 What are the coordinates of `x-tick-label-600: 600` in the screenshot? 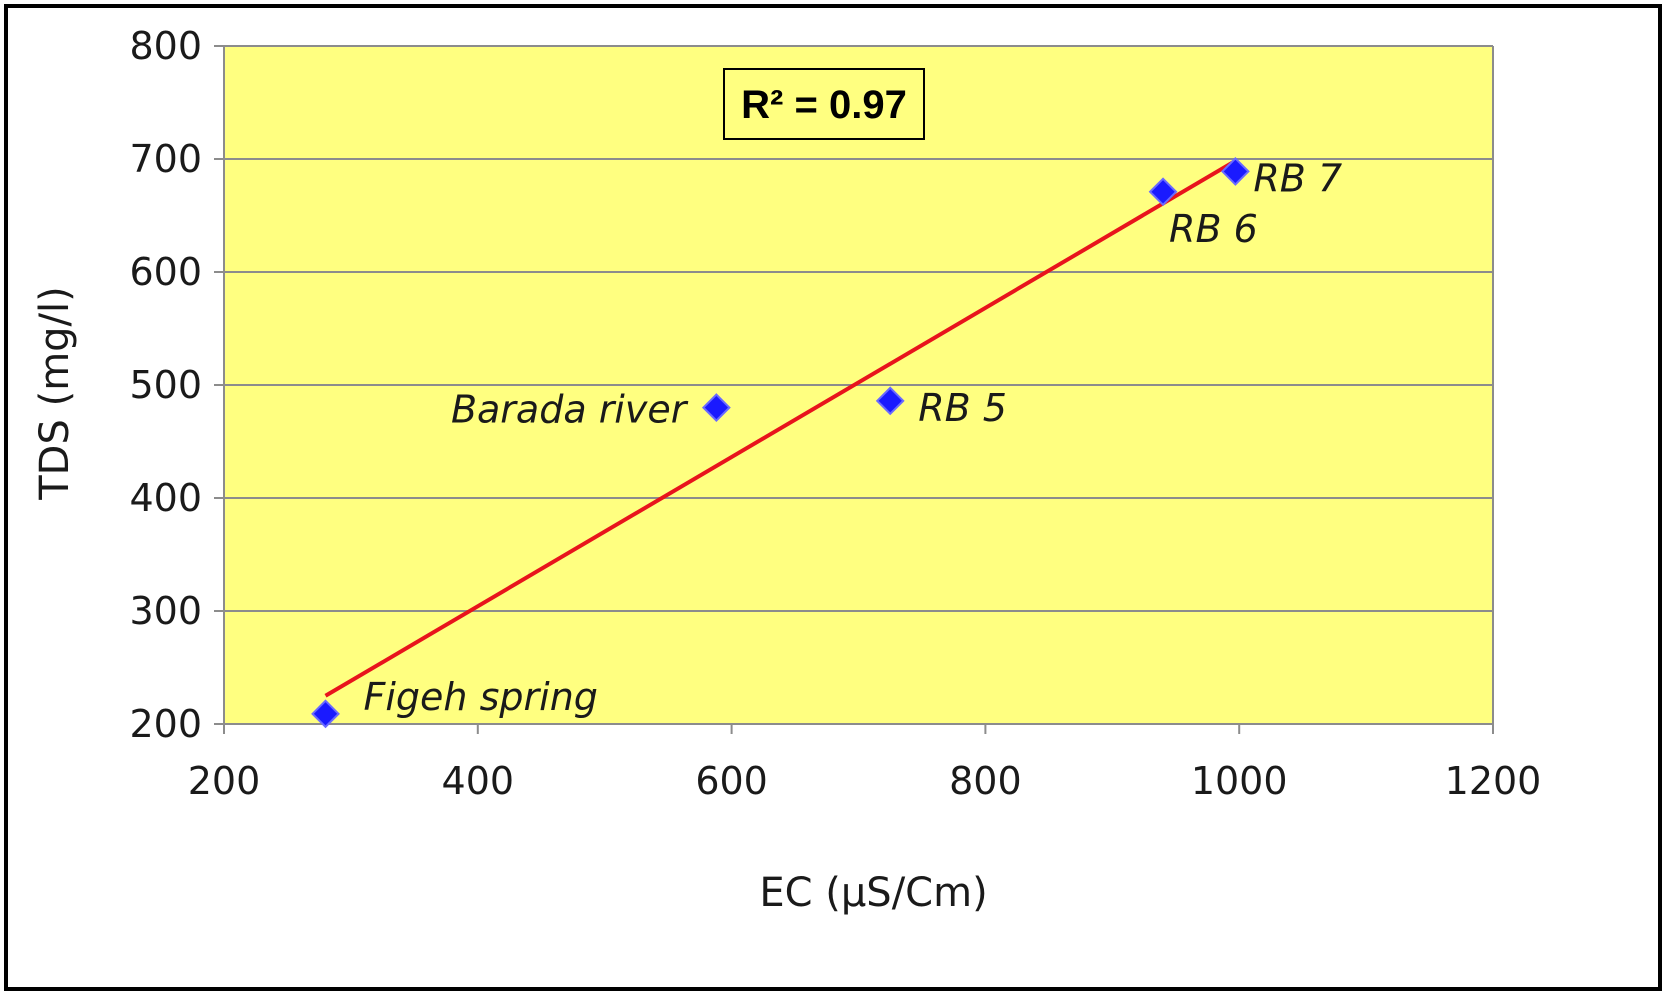 It's located at (731, 781).